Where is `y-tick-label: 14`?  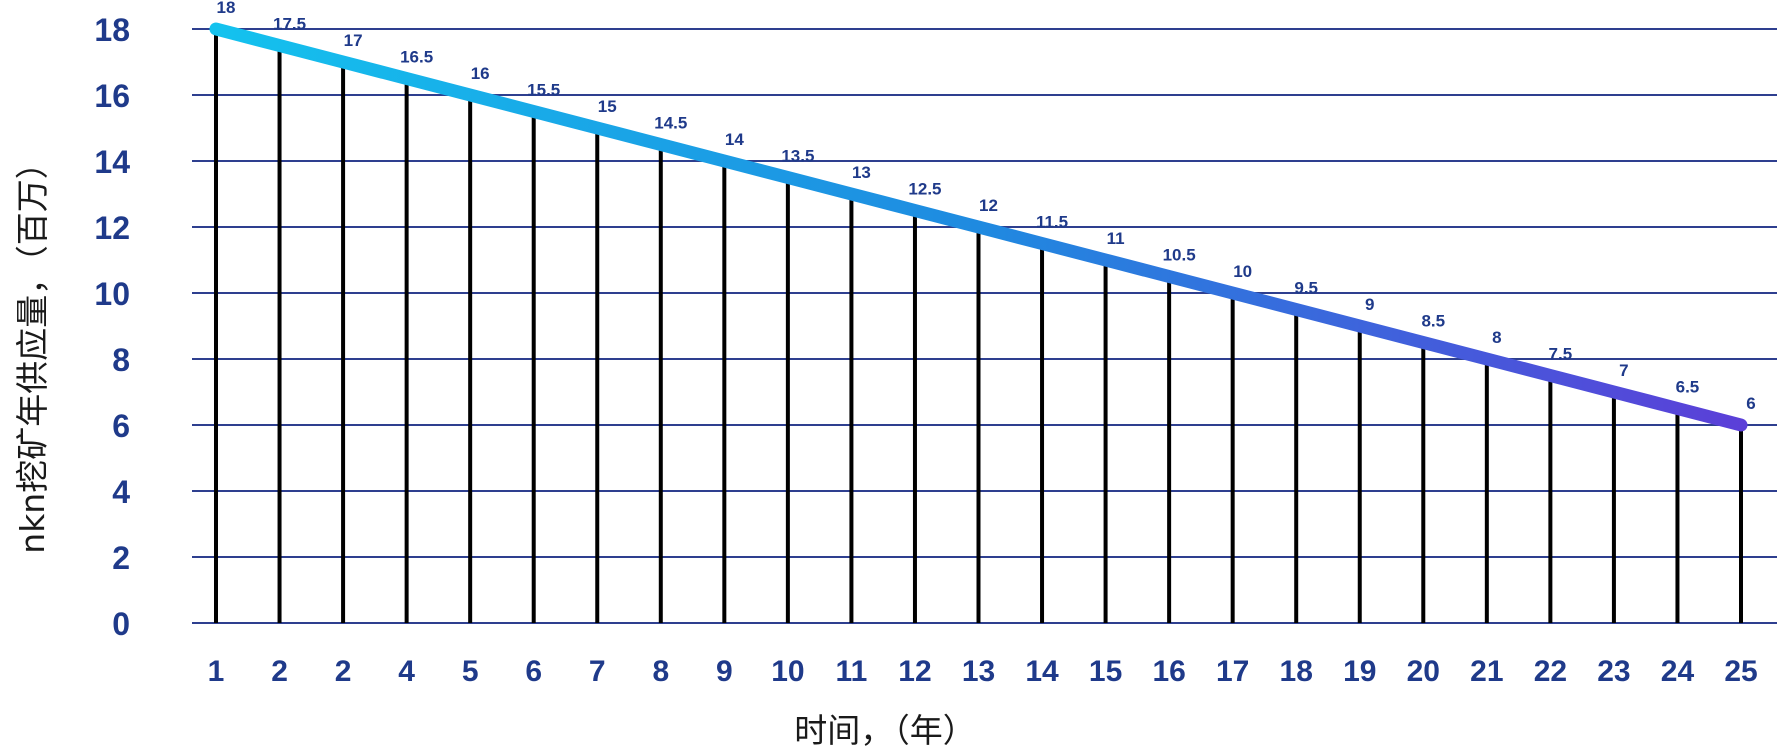 y-tick-label: 14 is located at coordinates (112, 162).